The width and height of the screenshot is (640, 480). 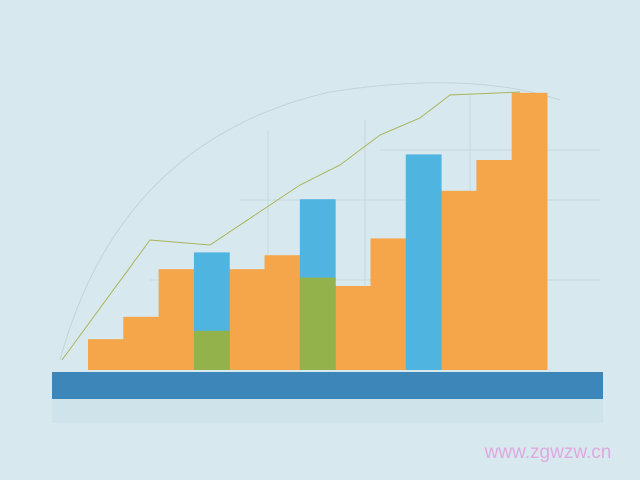 What do you see at coordinates (548, 452) in the screenshot?
I see `watermark: www.zgwzw.cn` at bounding box center [548, 452].